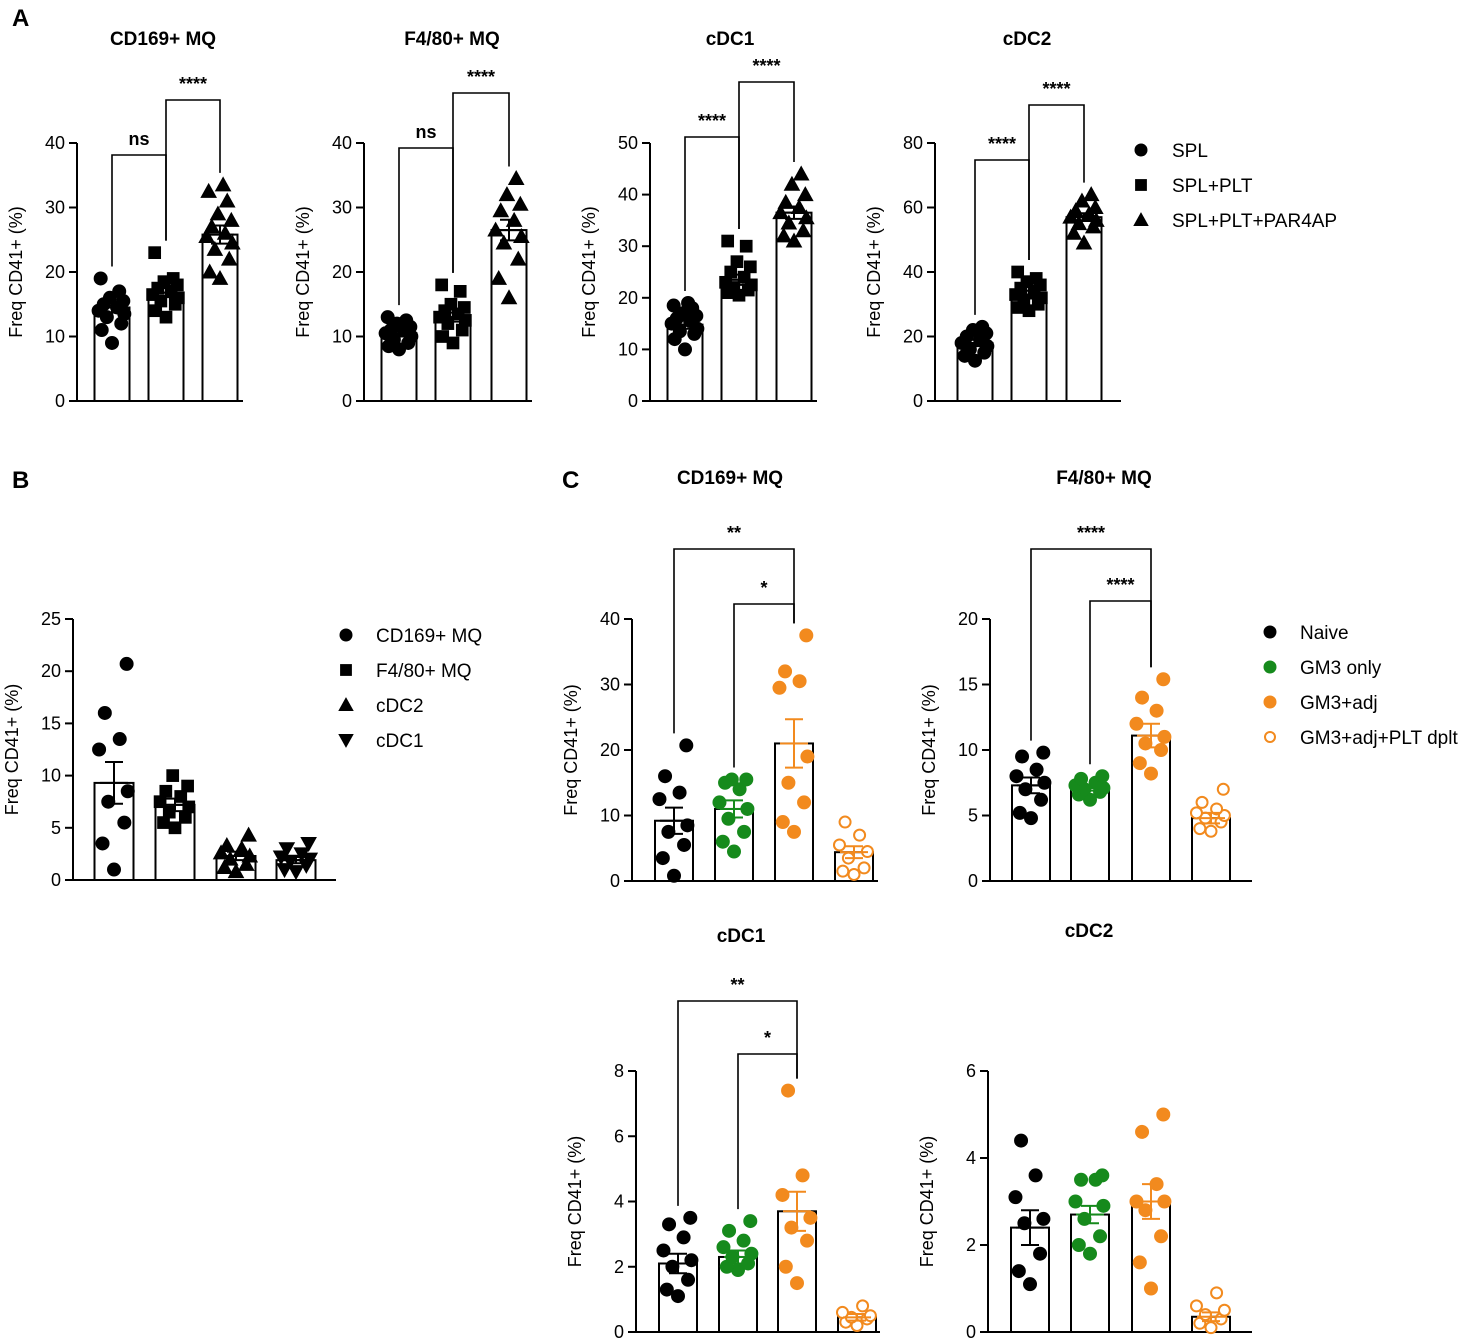 This screenshot has width=1476, height=1344. What do you see at coordinates (737, 1090) in the screenshot?
I see `significance-bracket: **` at bounding box center [737, 1090].